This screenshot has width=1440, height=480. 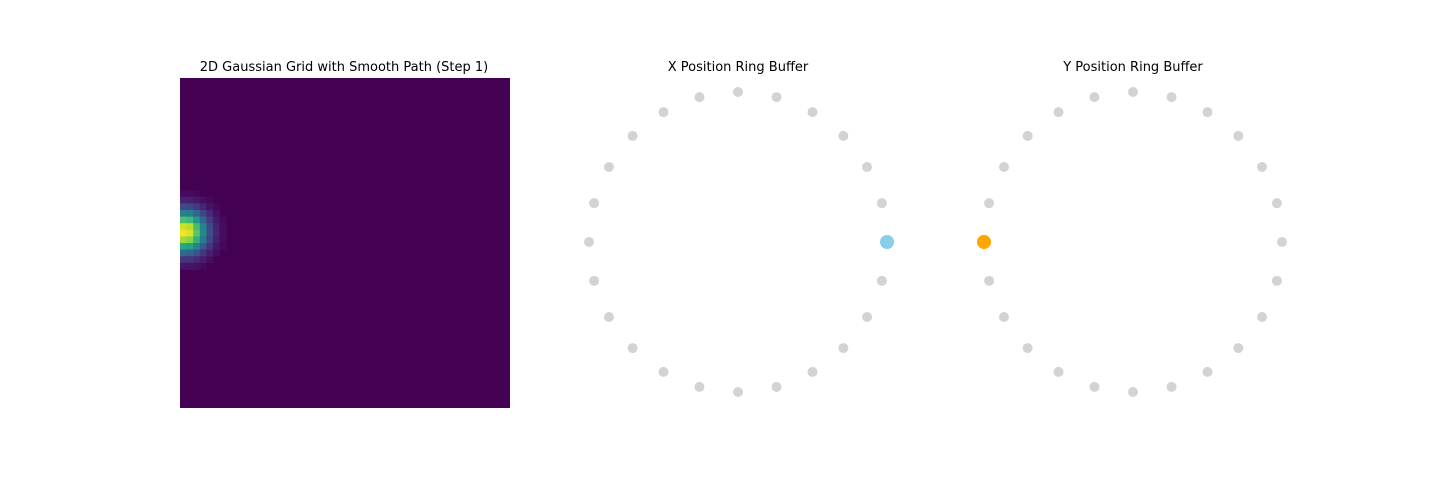 What do you see at coordinates (984, 242) in the screenshot?
I see `y-ring-active-slot-point` at bounding box center [984, 242].